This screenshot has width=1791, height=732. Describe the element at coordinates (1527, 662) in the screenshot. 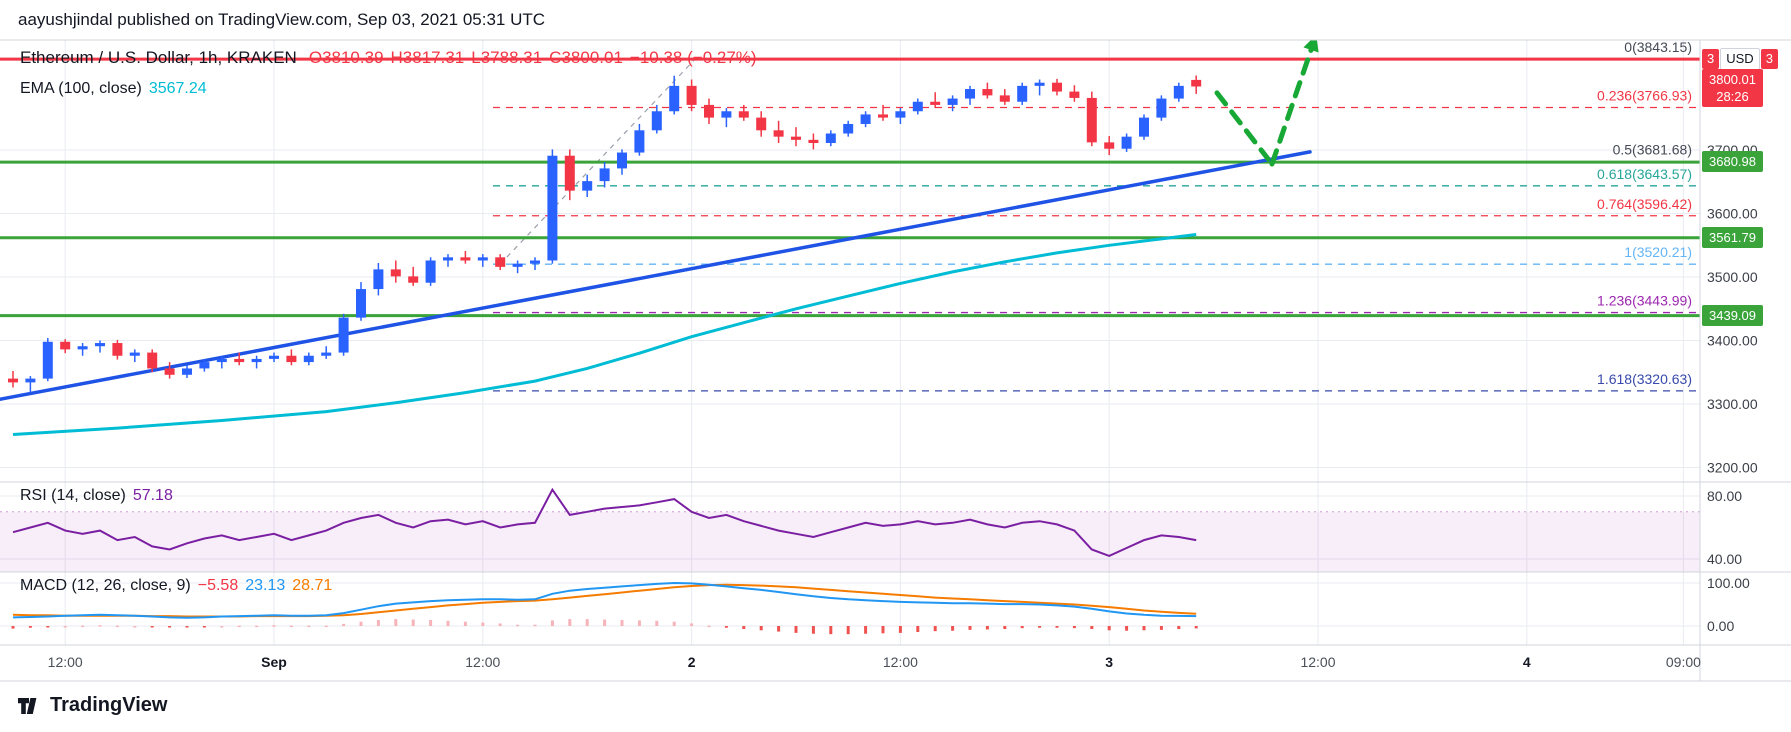

I see `time-axis-label: 4` at that location.